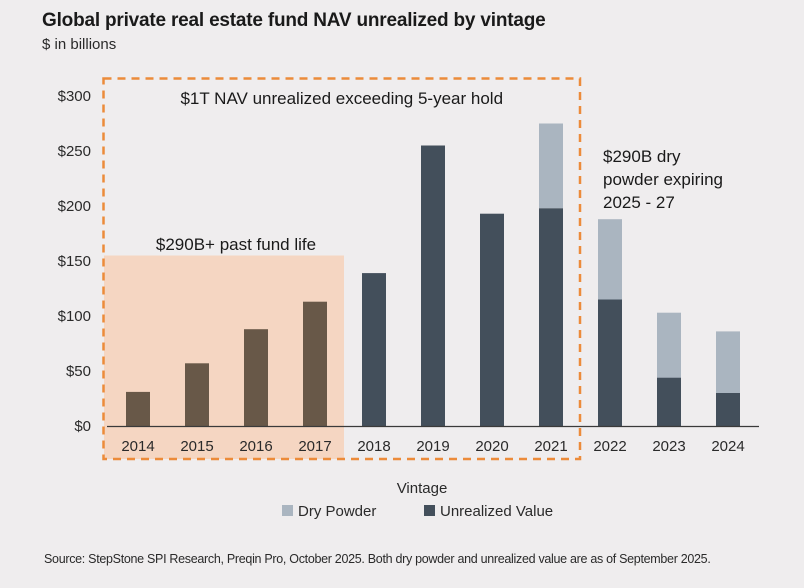 The height and width of the screenshot is (588, 804). What do you see at coordinates (374, 349) in the screenshot?
I see `bar-unrealized-2018` at bounding box center [374, 349].